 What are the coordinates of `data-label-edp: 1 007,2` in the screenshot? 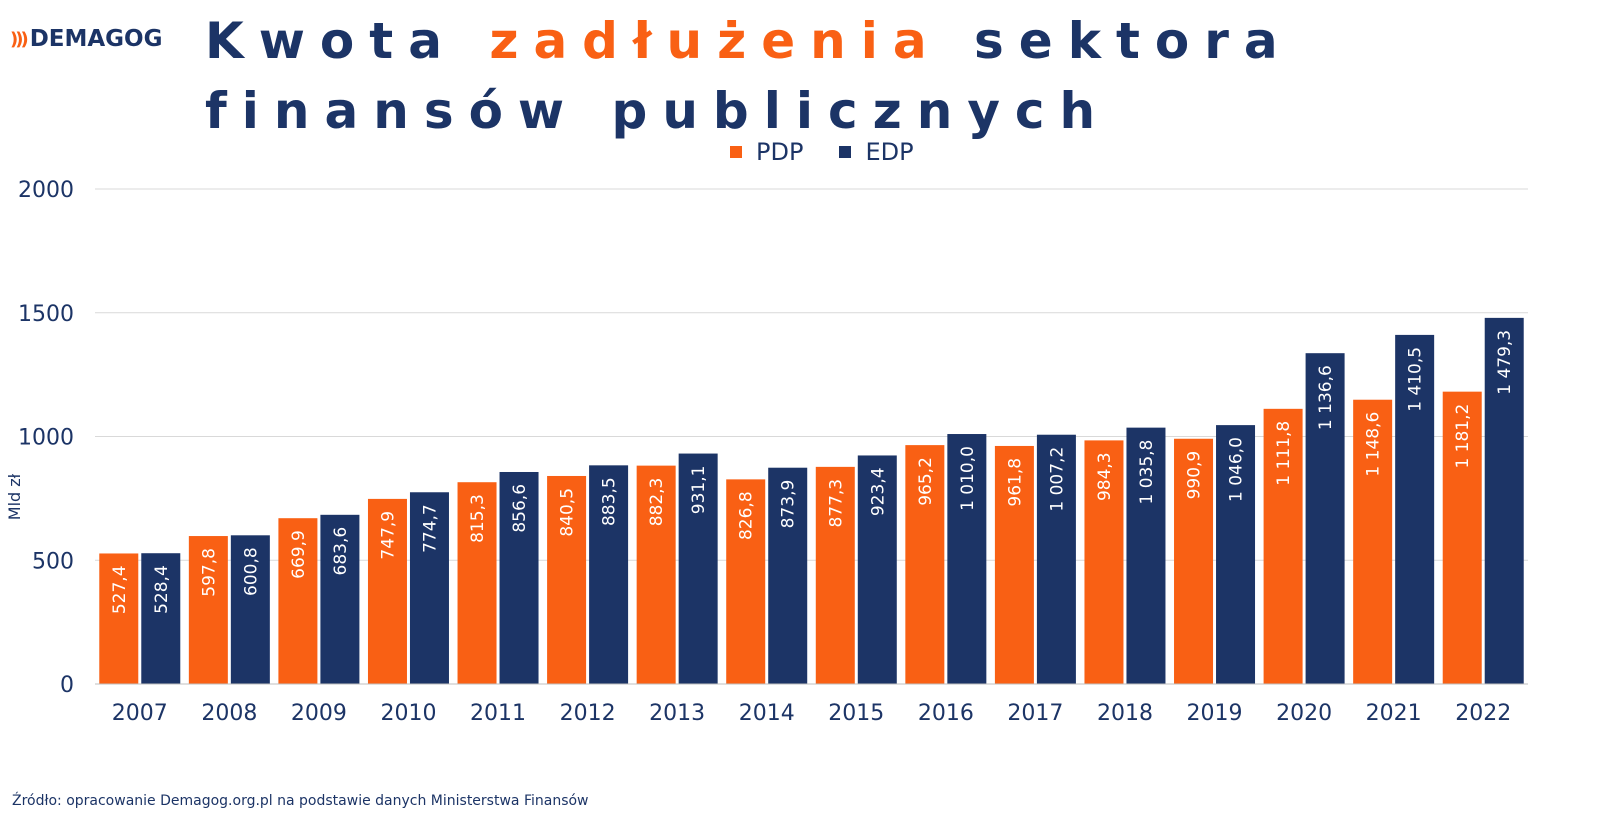 It's located at (1057, 479).